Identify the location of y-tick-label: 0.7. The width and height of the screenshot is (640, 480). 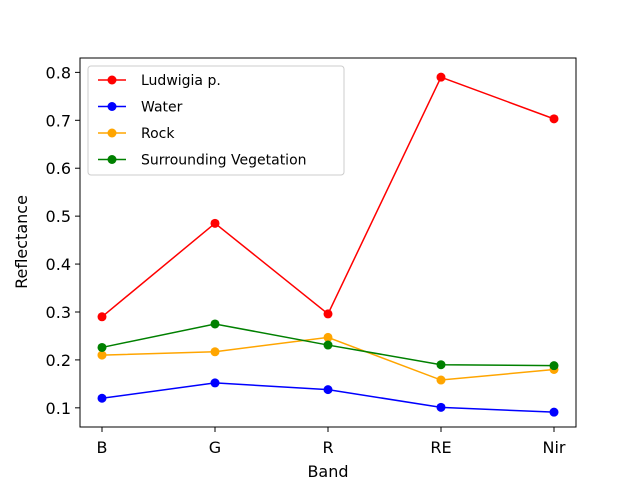
(58, 120).